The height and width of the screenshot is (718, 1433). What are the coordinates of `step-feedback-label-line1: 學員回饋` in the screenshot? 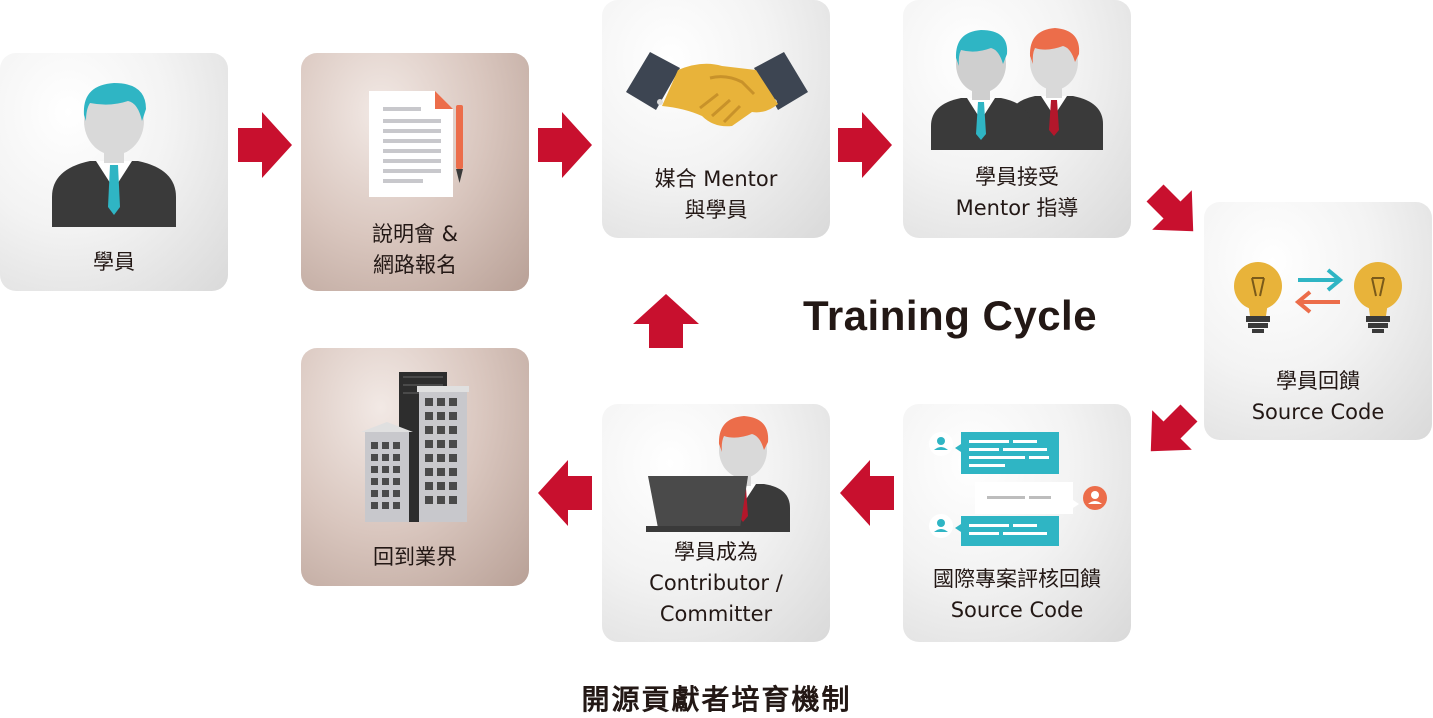 It's located at (1318, 381).